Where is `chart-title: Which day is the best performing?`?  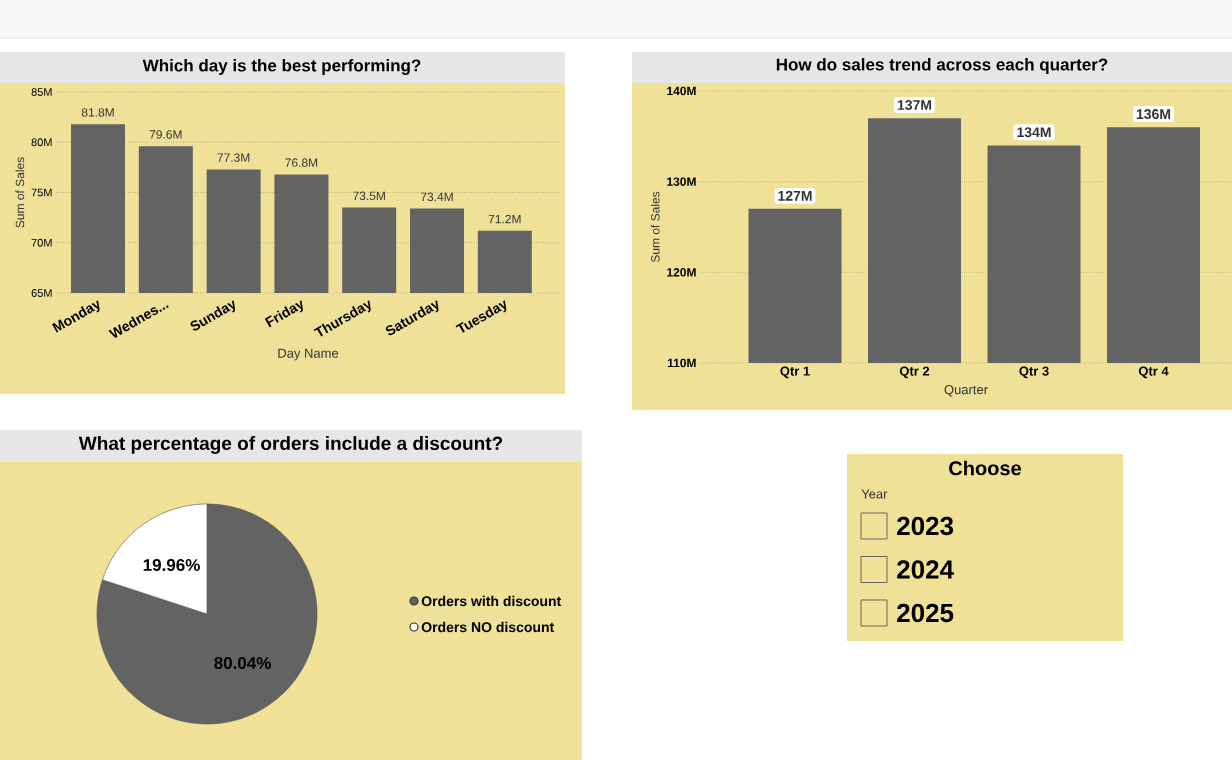
chart-title: Which day is the best performing? is located at coordinates (281, 67).